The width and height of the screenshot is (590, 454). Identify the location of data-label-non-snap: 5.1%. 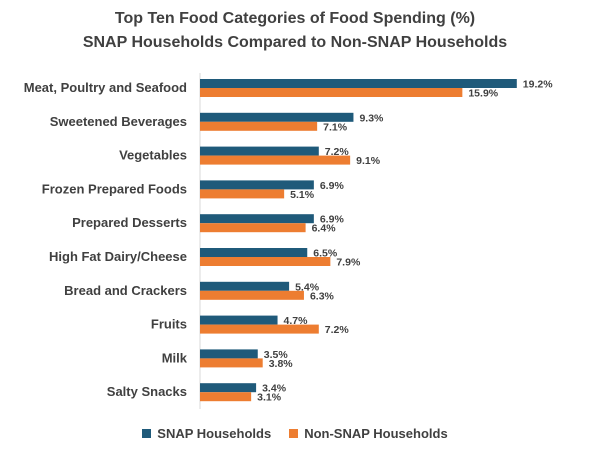
(302, 195).